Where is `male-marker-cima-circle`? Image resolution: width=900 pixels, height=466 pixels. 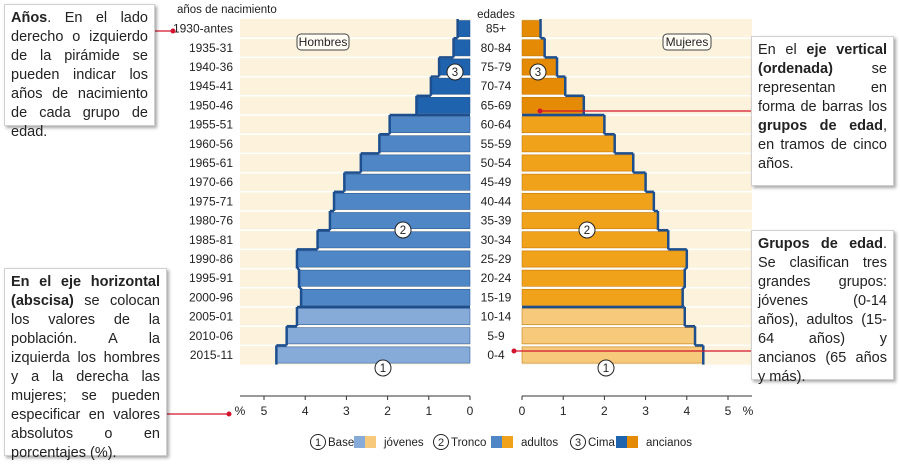 male-marker-cima-circle is located at coordinates (455, 72).